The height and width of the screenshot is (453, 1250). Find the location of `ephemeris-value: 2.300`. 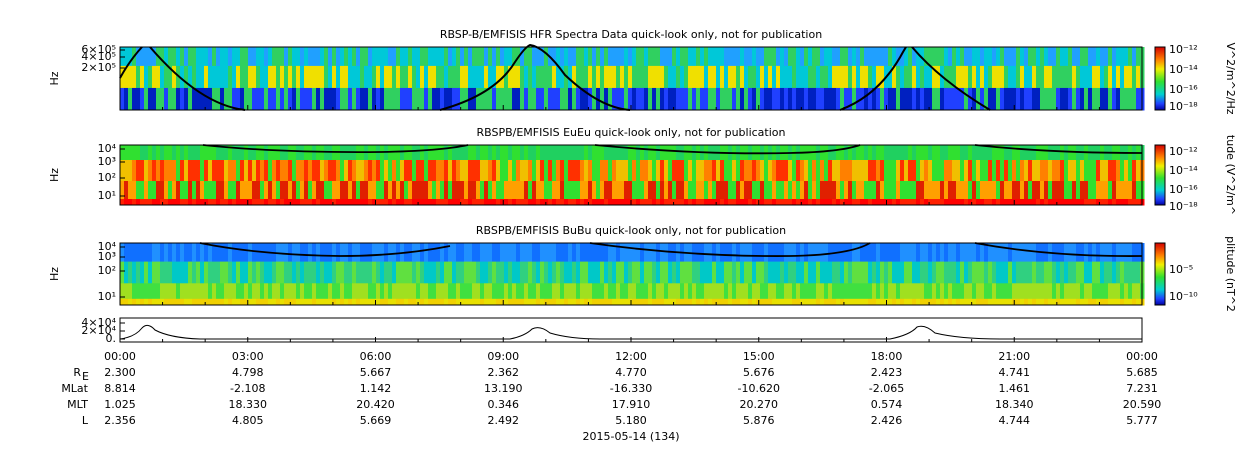

ephemeris-value: 2.300 is located at coordinates (120, 372).